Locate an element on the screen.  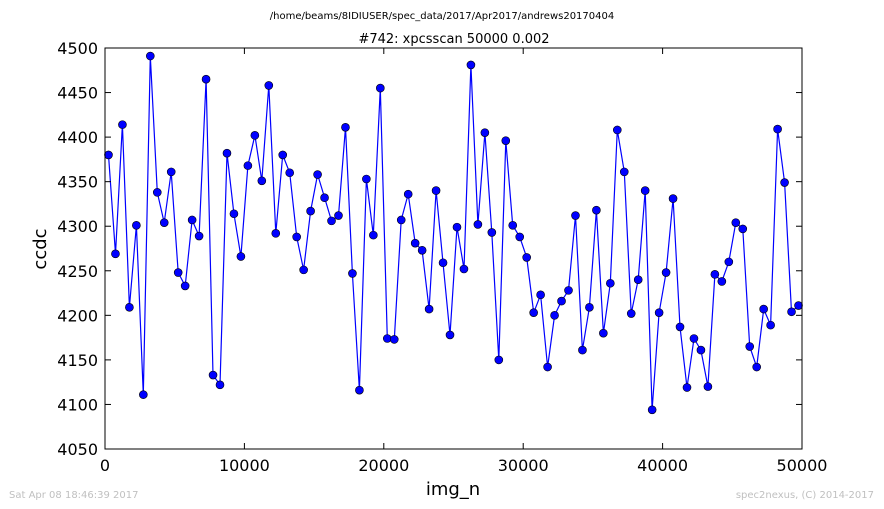
x-tick-label: 50000 is located at coordinates (802, 465).